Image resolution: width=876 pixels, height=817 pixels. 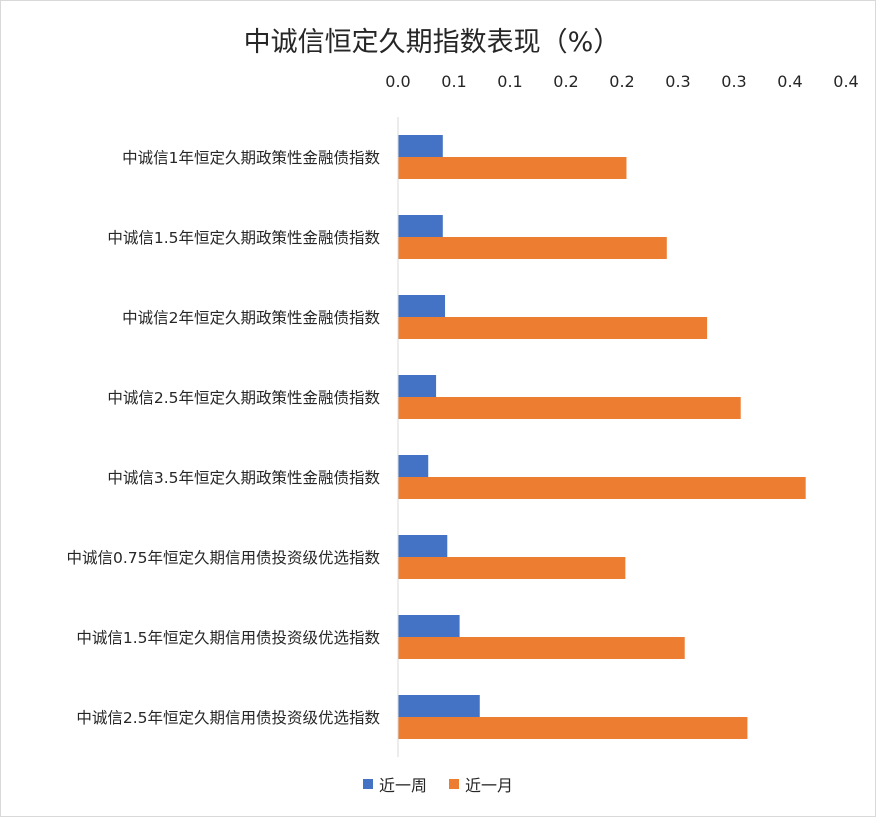 What do you see at coordinates (438, 784) in the screenshot?
I see `legend: 近一周 近一月` at bounding box center [438, 784].